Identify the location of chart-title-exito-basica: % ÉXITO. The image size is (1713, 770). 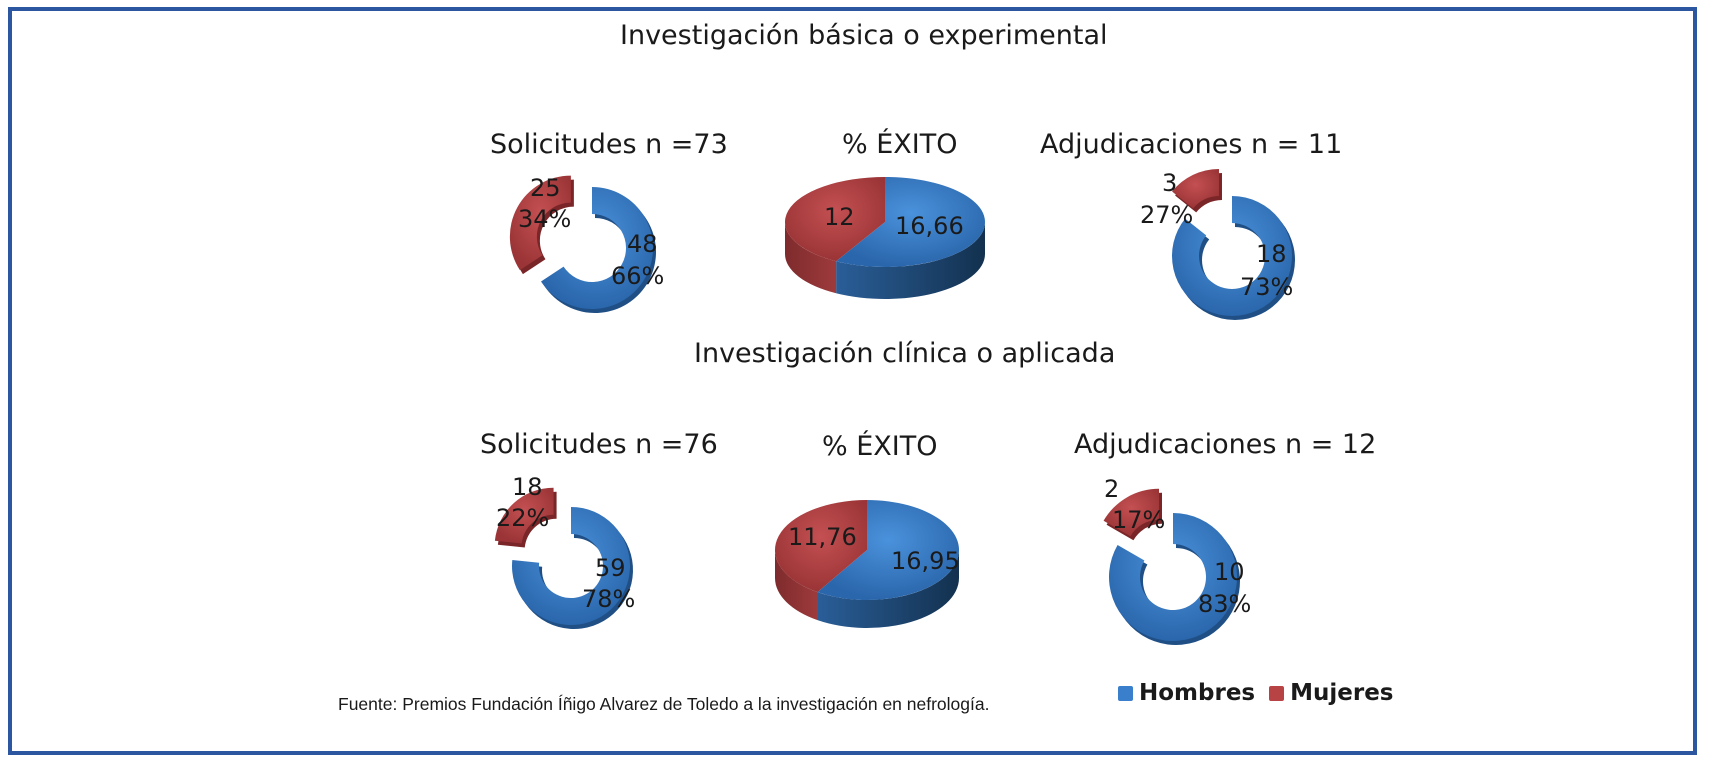
(900, 144).